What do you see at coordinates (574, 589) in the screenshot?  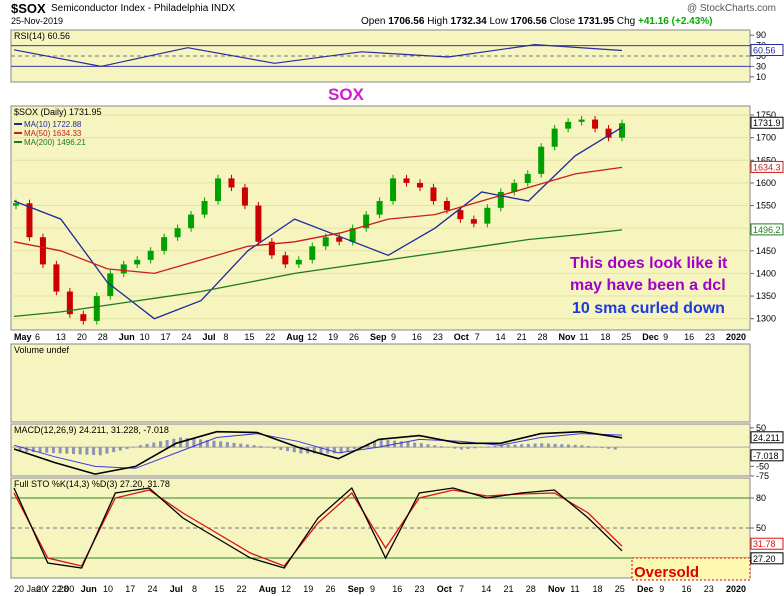 I see `sto-x-label-25: 11` at bounding box center [574, 589].